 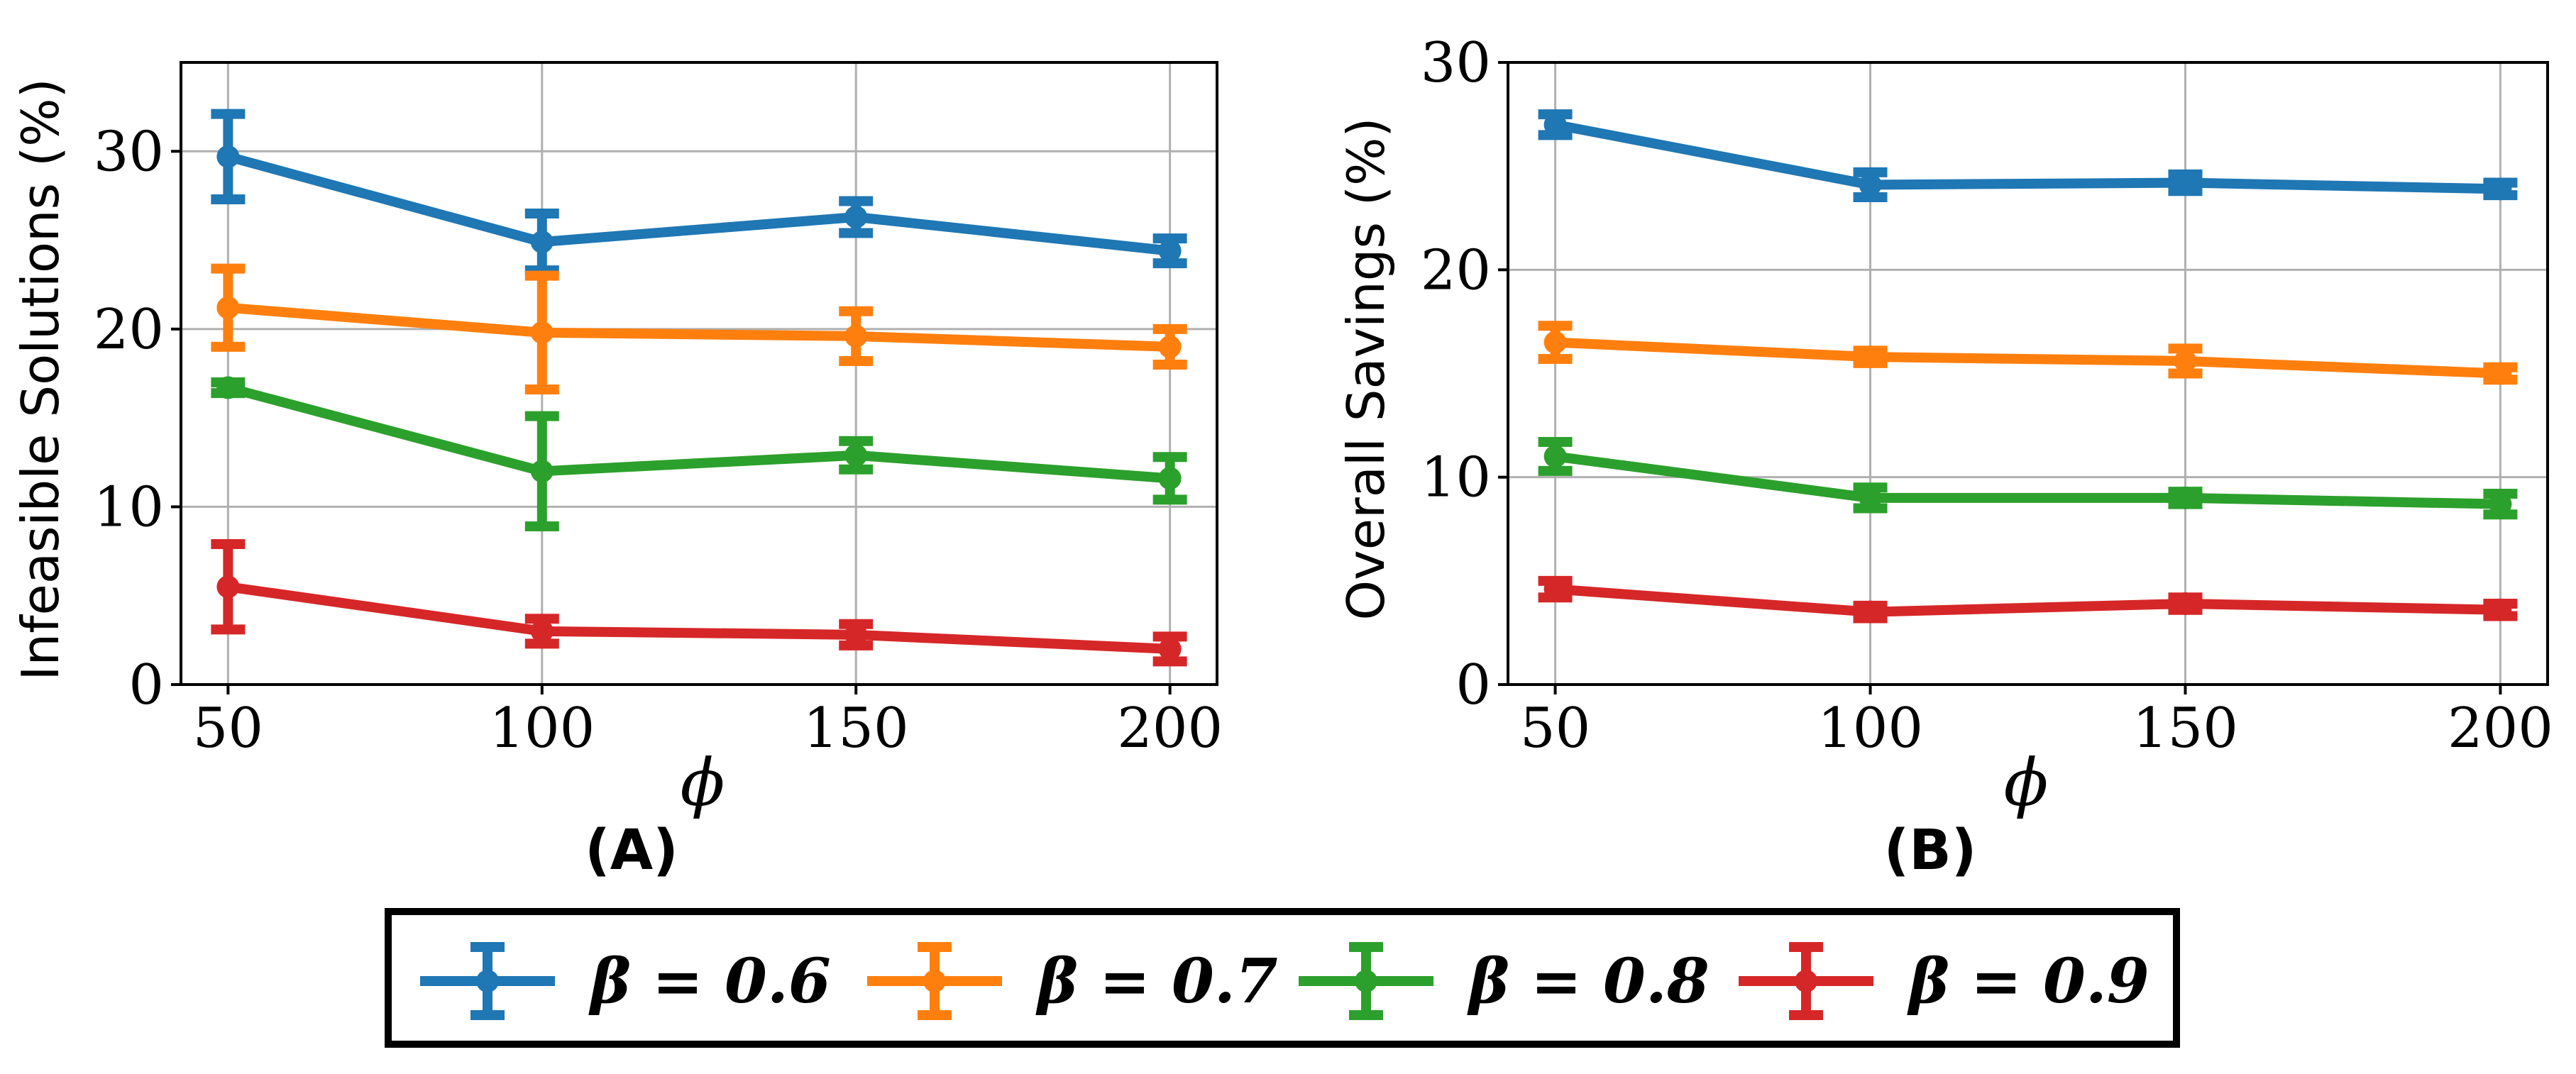 I want to click on legend-label: β = 0.7, so click(x=1156, y=981).